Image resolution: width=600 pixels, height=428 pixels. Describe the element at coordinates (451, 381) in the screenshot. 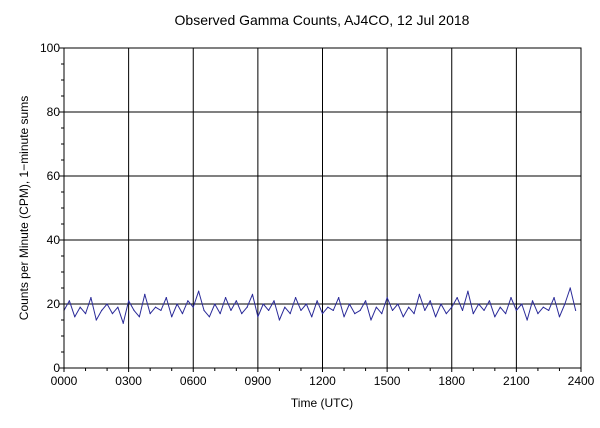

I see `x-tick-label: 1800` at that location.